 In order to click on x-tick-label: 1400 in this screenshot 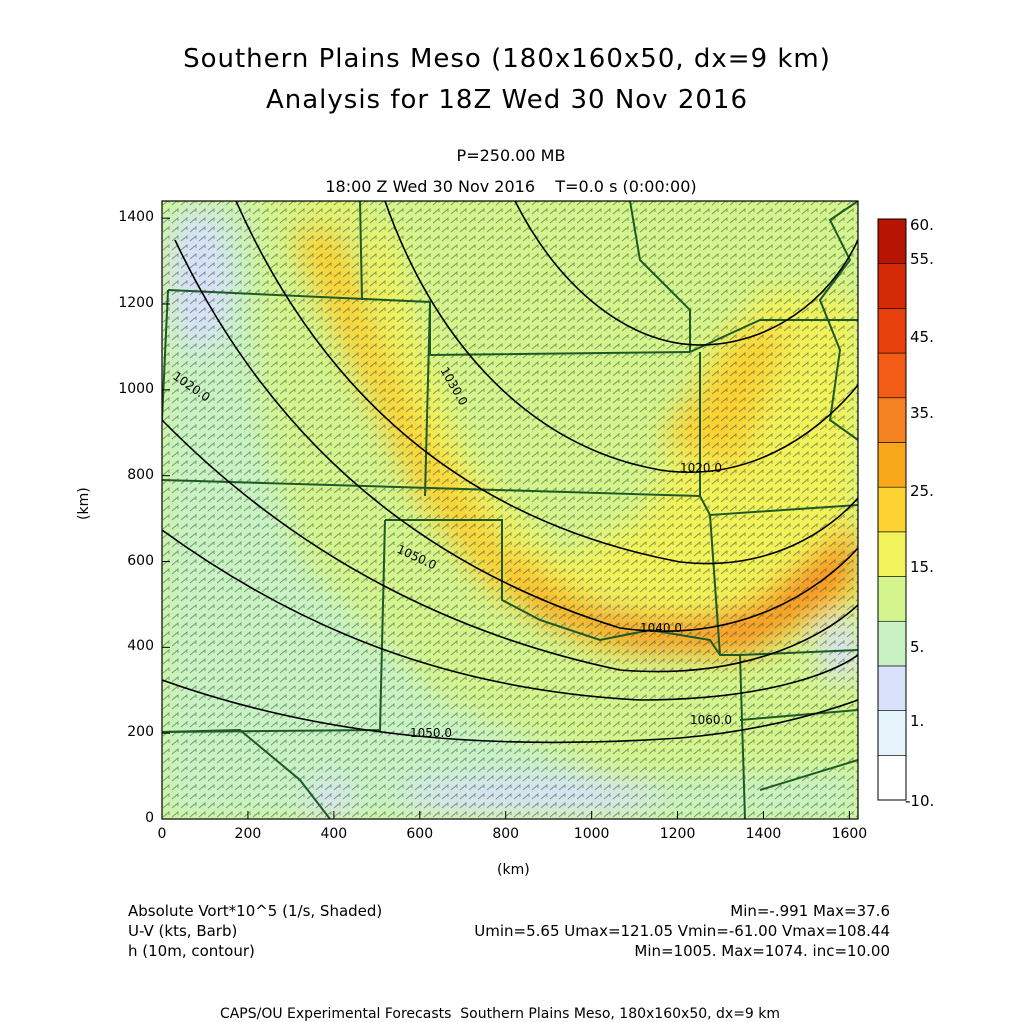, I will do `click(763, 834)`.